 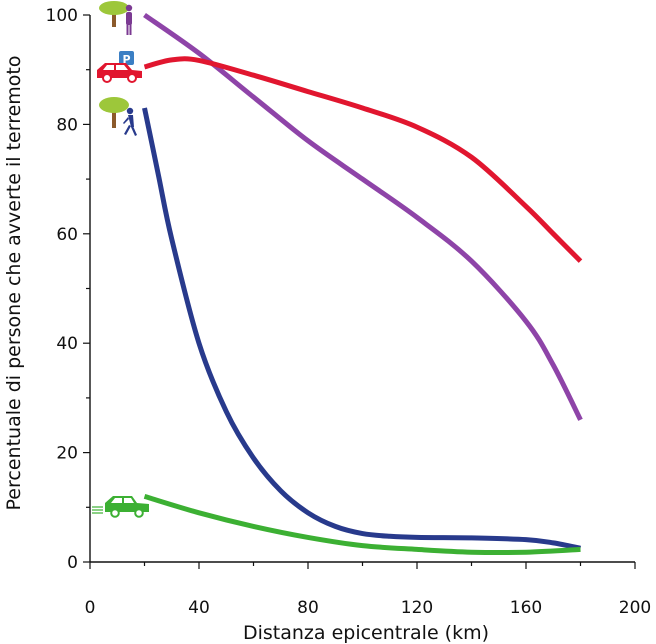 What do you see at coordinates (199, 608) in the screenshot?
I see `x-tick-label: 40` at bounding box center [199, 608].